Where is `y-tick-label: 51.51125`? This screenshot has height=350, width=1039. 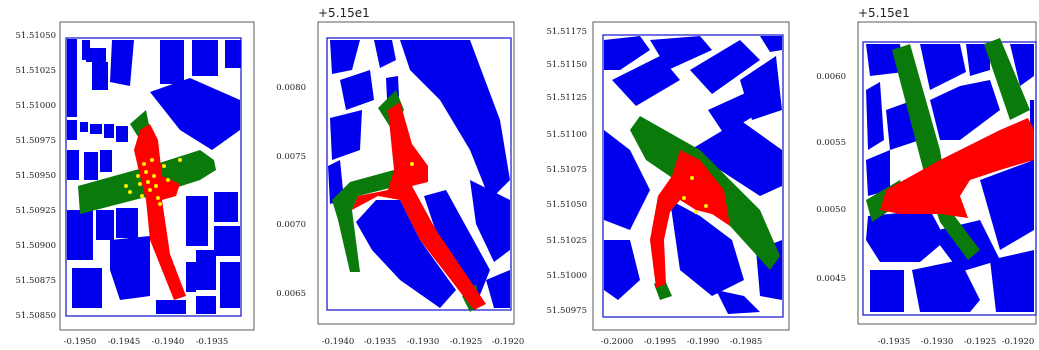 y-tick-label: 51.51125 is located at coordinates (566, 98).